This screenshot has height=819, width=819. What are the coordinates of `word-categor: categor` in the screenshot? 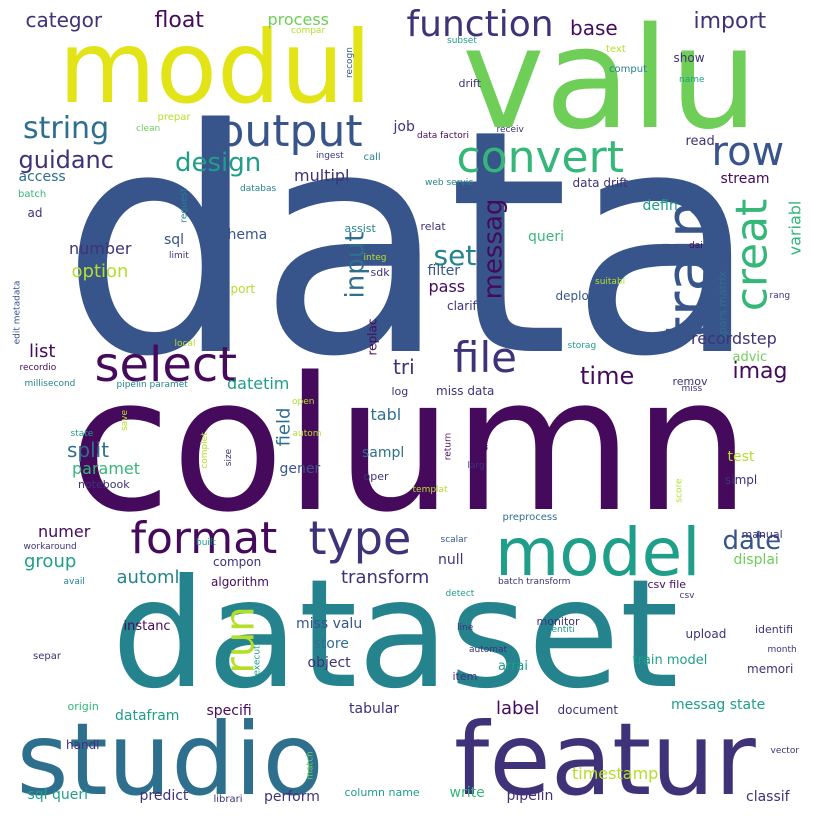 It's located at (64, 20).